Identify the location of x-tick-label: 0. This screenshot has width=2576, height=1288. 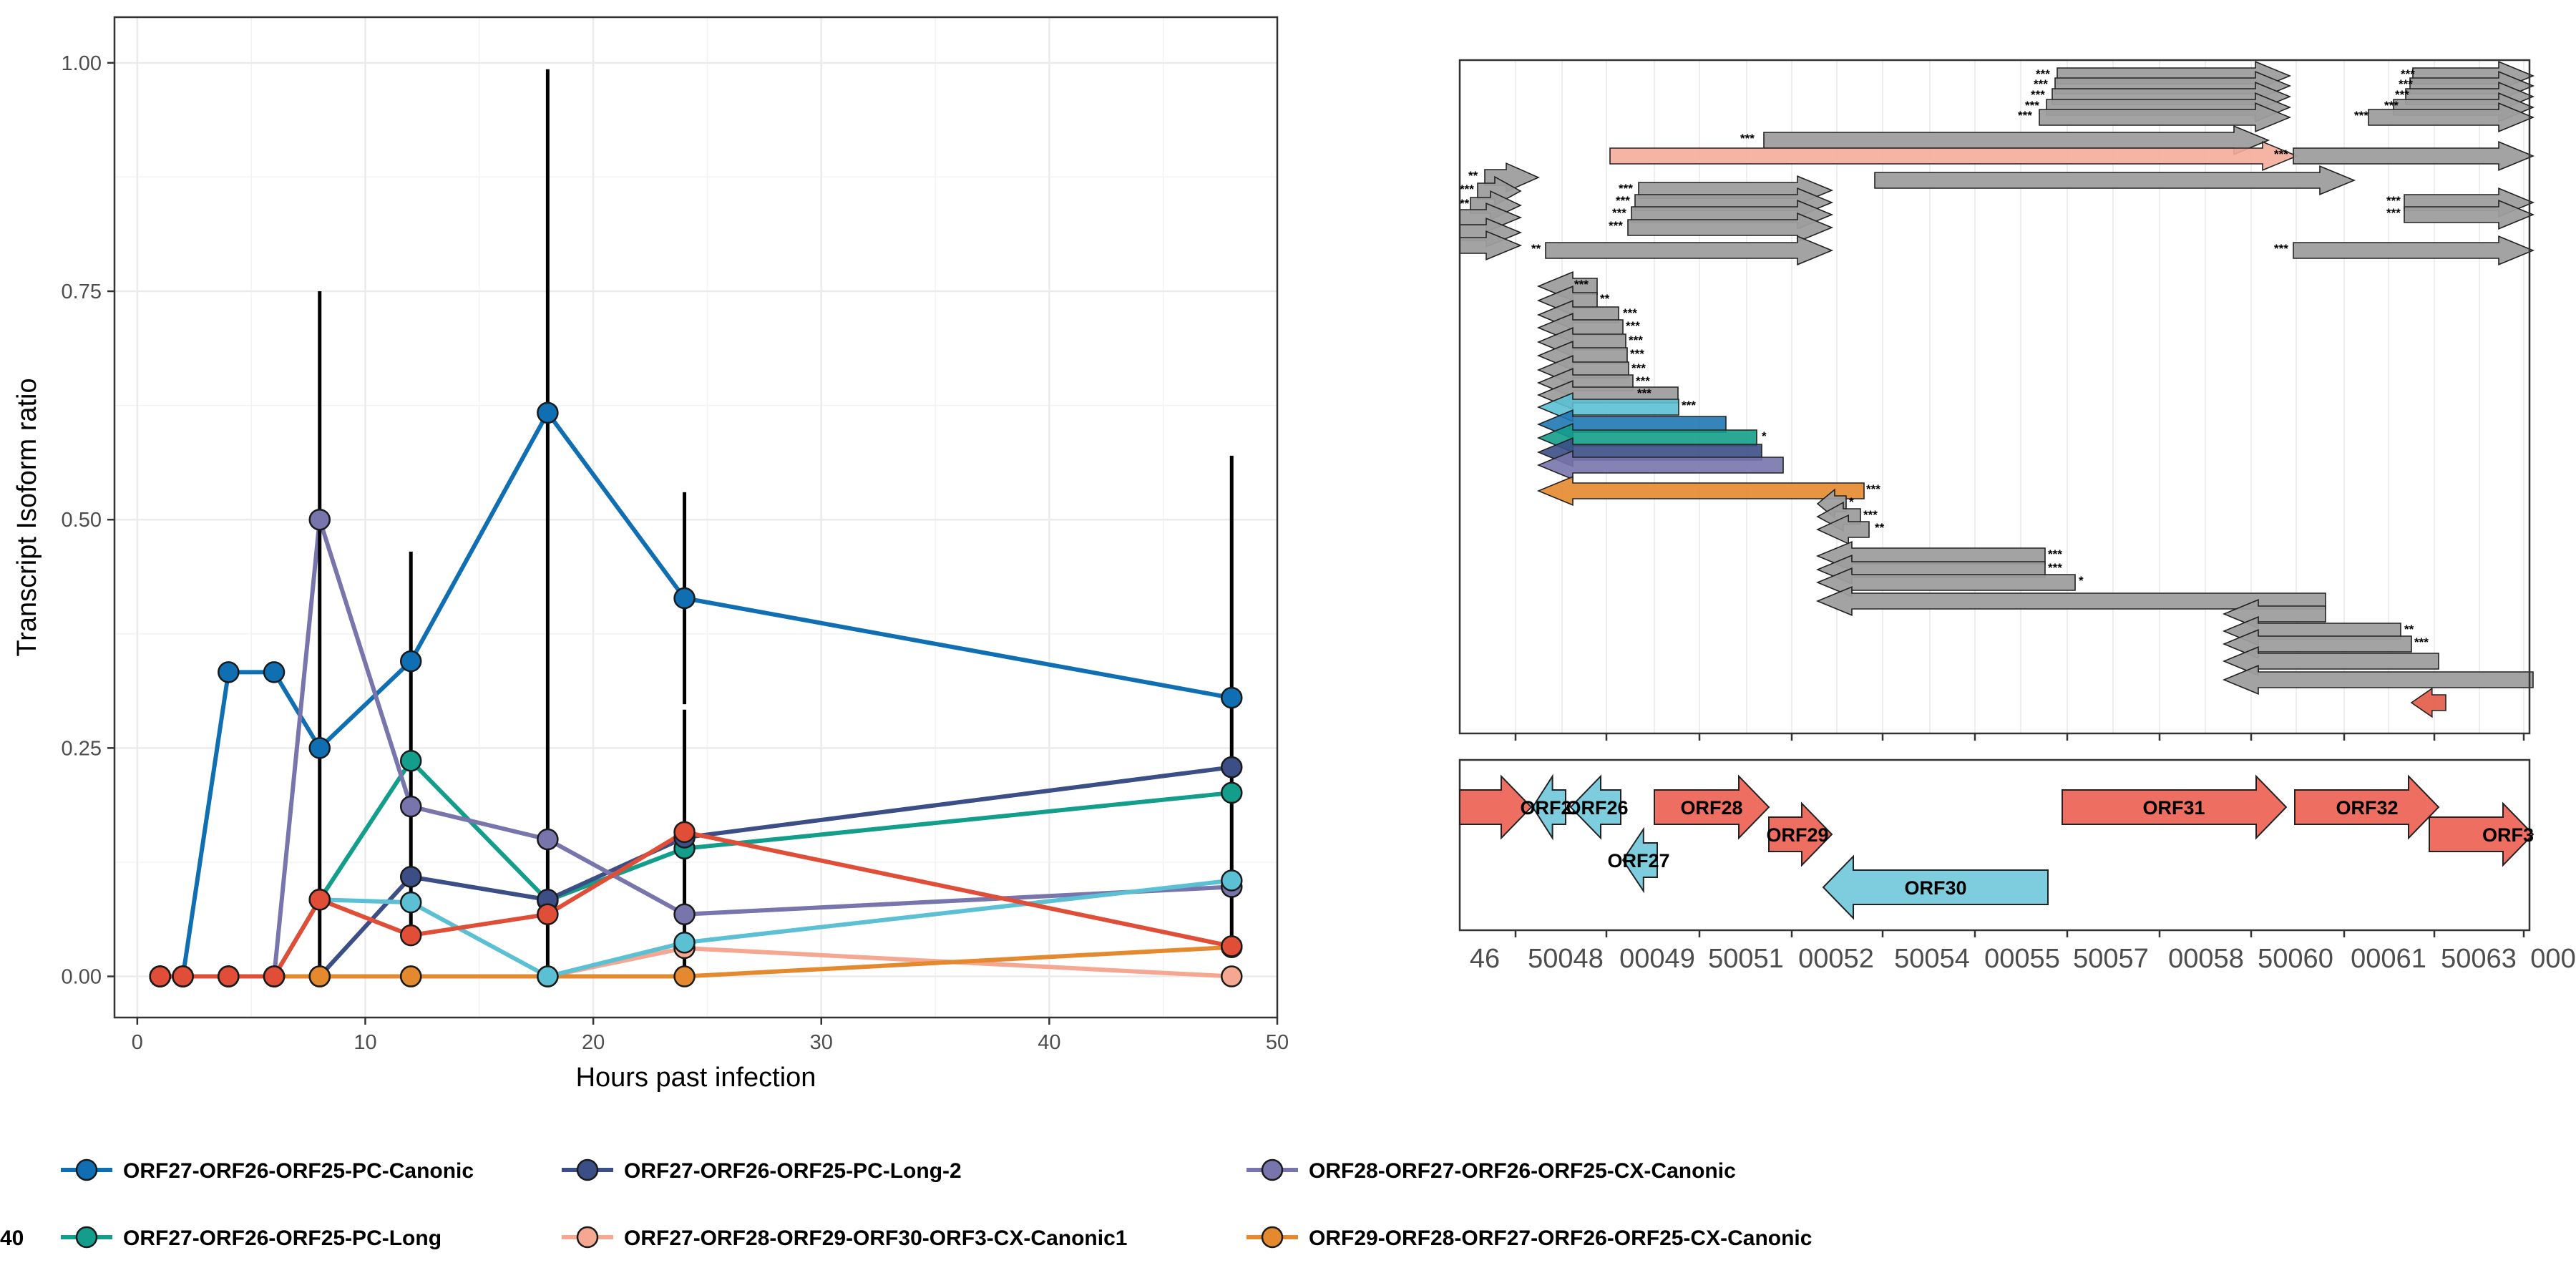
(137, 1042).